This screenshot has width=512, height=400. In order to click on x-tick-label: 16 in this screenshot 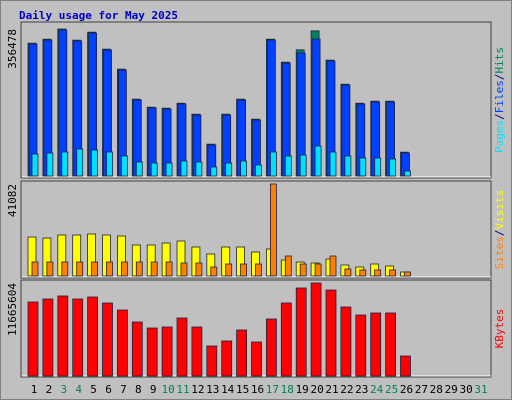, I will do `click(257, 389)`.